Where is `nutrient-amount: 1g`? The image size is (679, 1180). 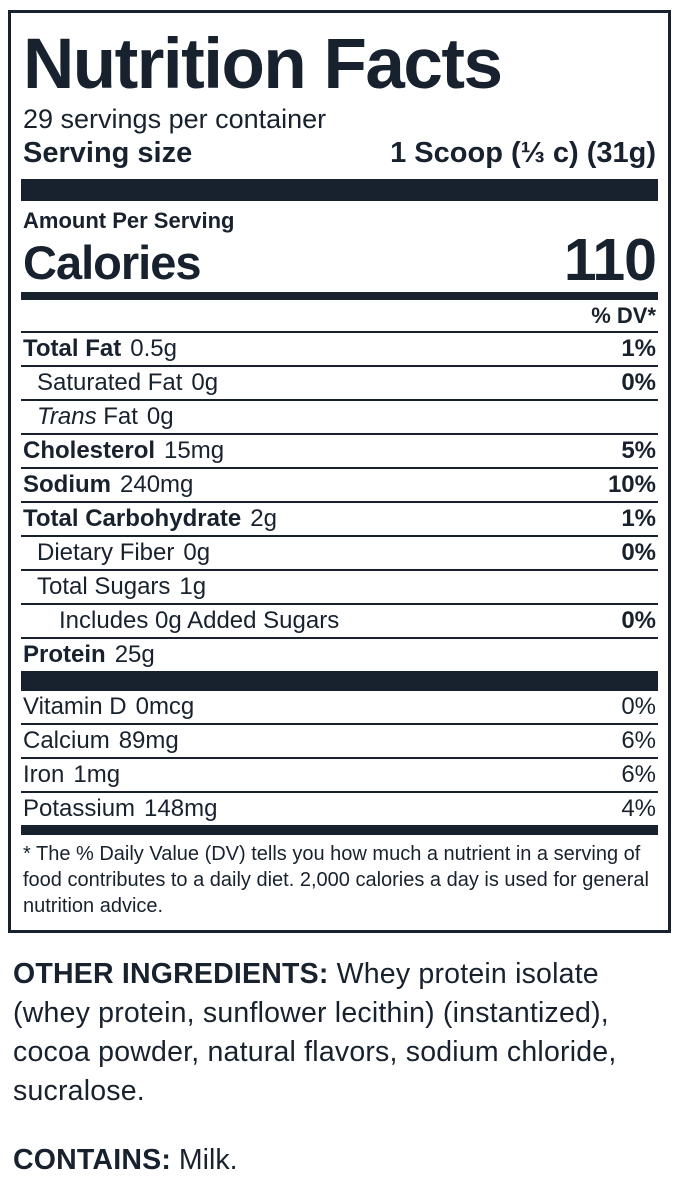
nutrient-amount: 1g is located at coordinates (193, 587).